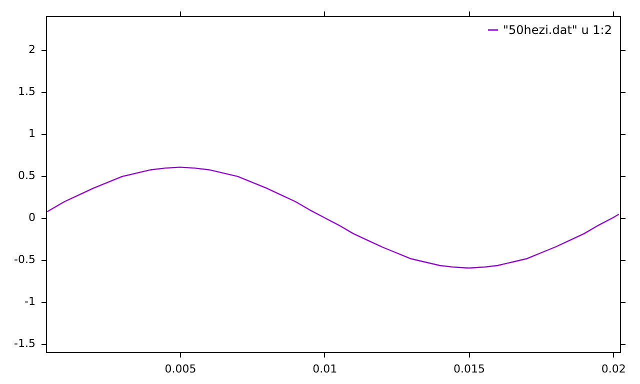  I want to click on y-tick-label: 1.5, so click(27, 91).